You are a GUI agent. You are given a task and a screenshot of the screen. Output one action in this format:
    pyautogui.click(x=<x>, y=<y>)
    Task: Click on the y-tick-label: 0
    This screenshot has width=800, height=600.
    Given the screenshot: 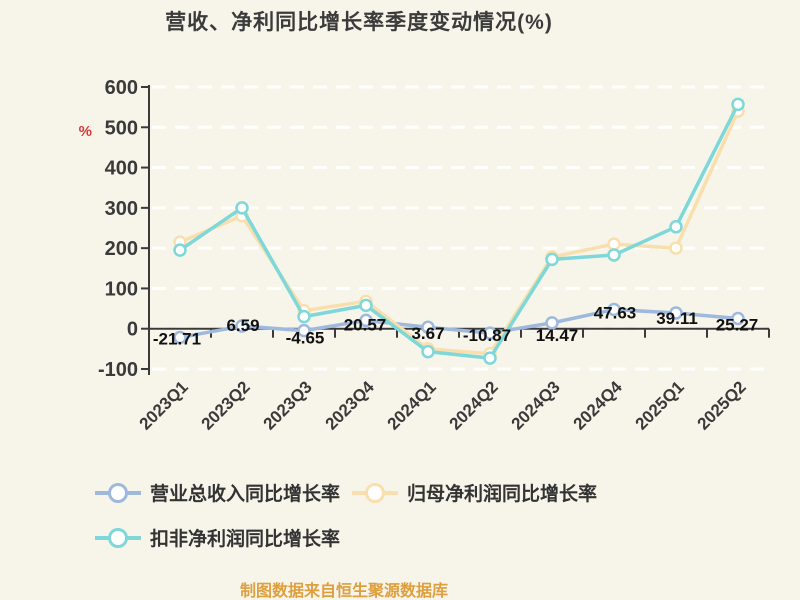 What is the action you would take?
    pyautogui.click(x=132, y=330)
    